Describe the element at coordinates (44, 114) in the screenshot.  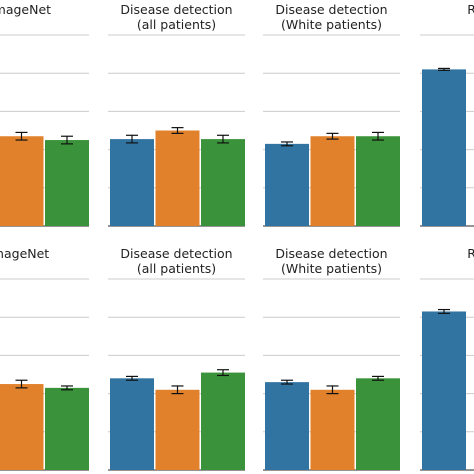
I see `panel-1: ImageNet` at that location.